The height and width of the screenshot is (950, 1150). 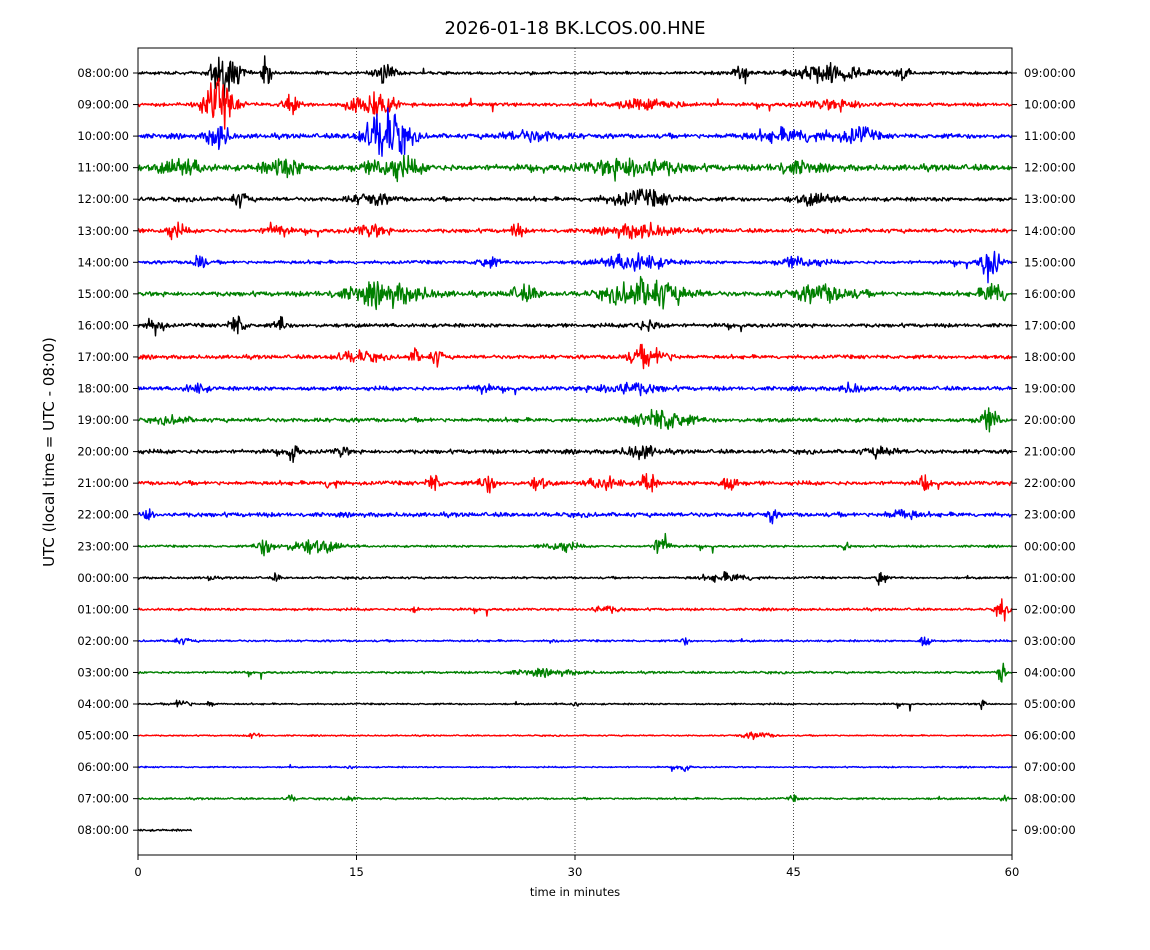 I want to click on x-axis: 0 15 30 45 60, so click(x=576, y=867).